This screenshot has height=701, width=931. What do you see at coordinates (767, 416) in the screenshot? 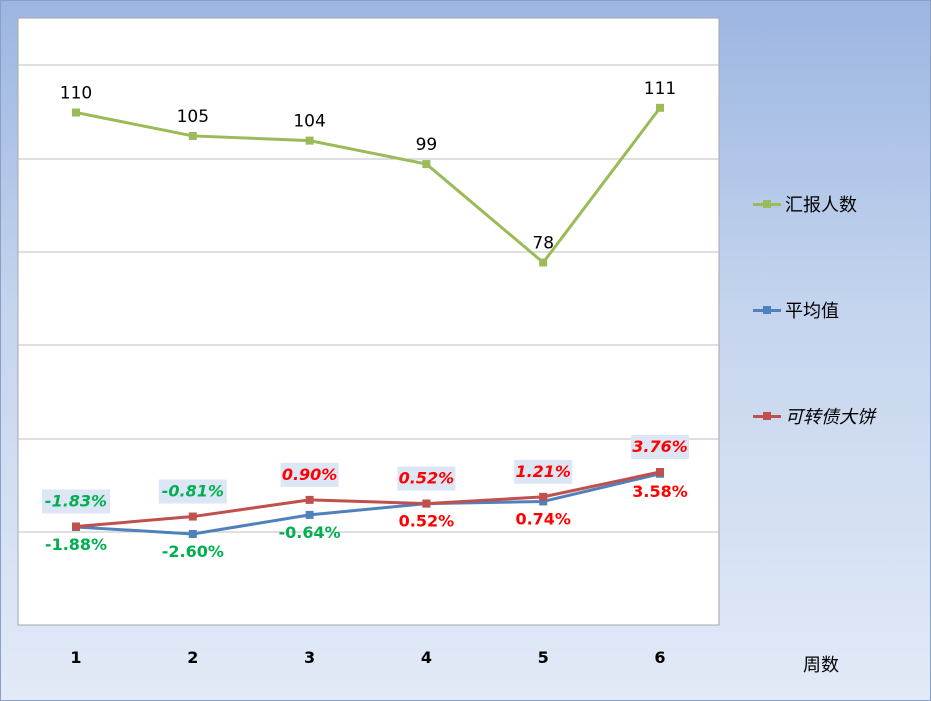
I see `legend-swatch-convertible` at bounding box center [767, 416].